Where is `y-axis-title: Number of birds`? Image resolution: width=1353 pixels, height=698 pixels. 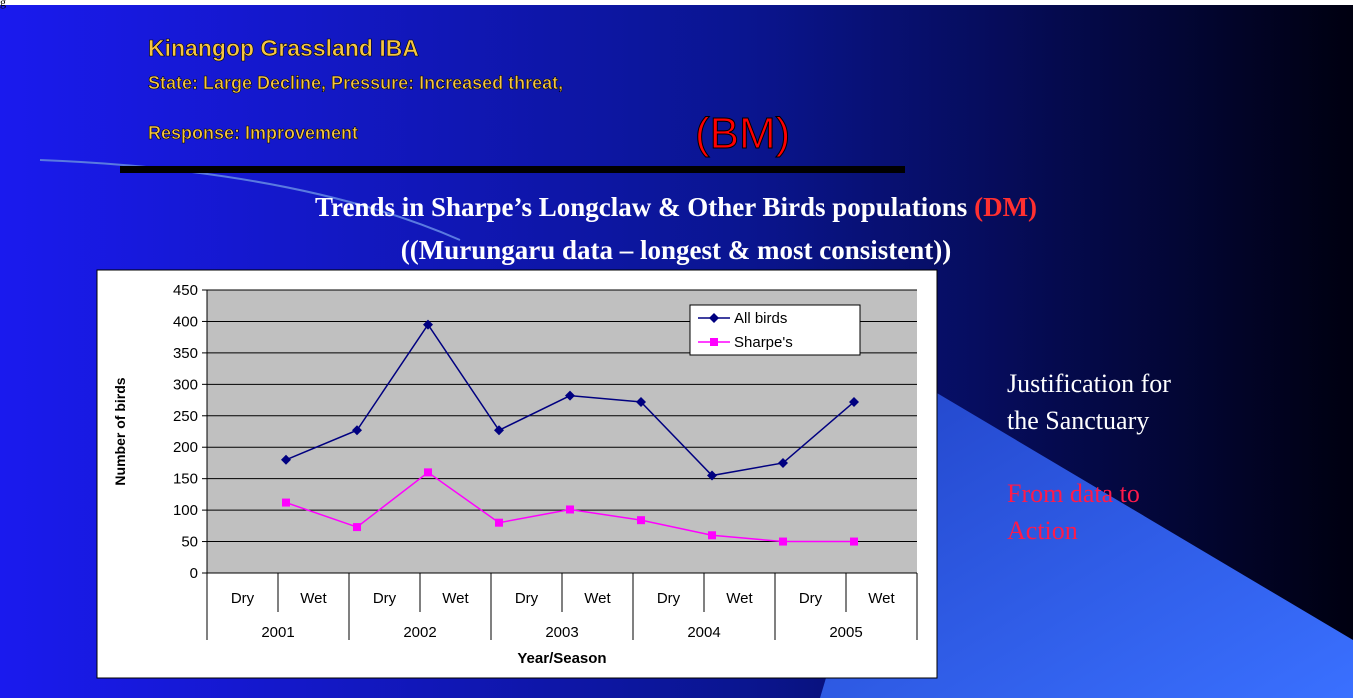
y-axis-title: Number of birds is located at coordinates (120, 431).